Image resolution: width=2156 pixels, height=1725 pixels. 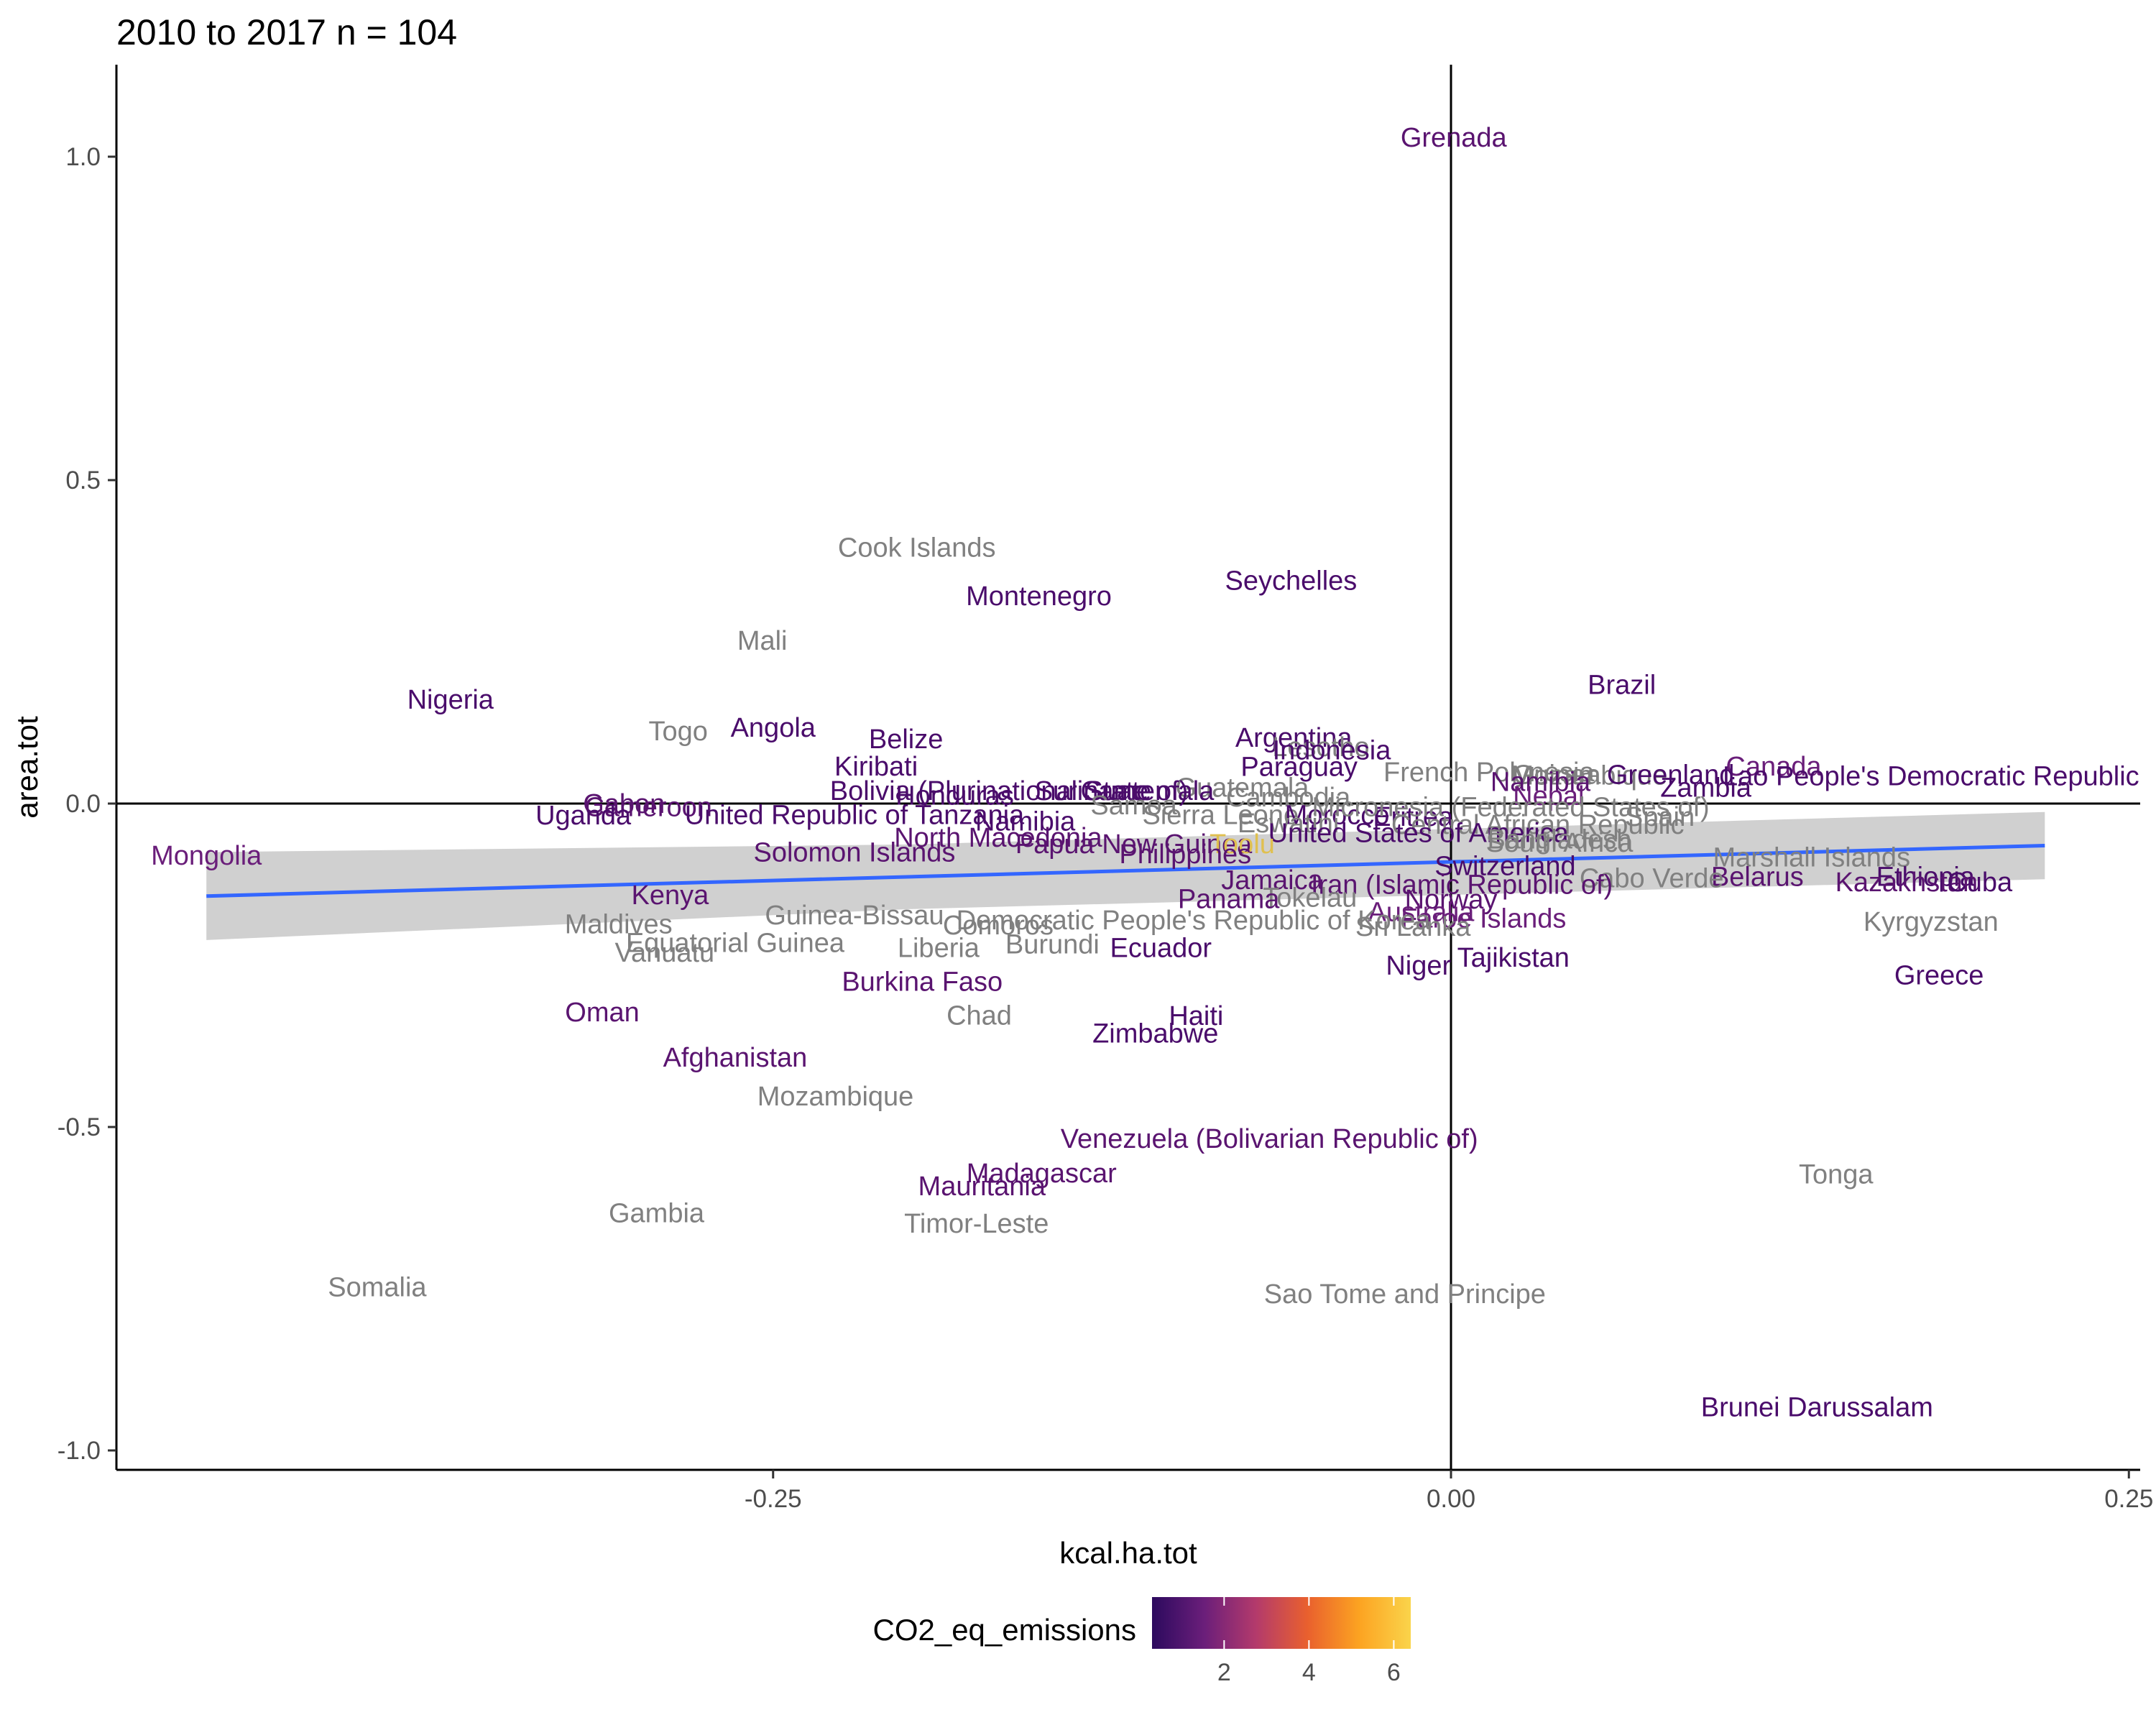 What do you see at coordinates (1291, 581) in the screenshot?
I see `point-label: Seychelles` at bounding box center [1291, 581].